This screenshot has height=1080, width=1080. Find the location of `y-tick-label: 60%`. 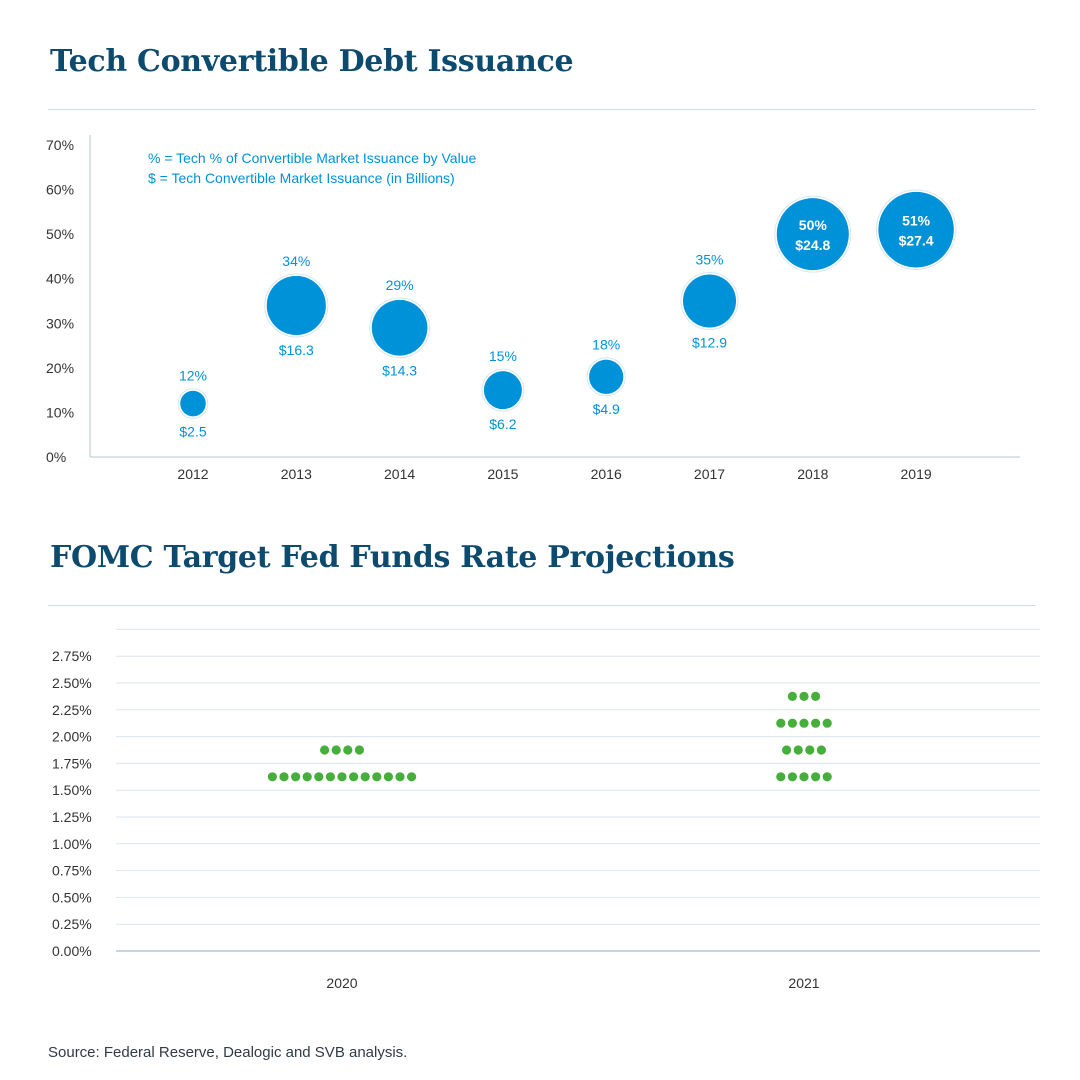

y-tick-label: 60% is located at coordinates (60, 190).